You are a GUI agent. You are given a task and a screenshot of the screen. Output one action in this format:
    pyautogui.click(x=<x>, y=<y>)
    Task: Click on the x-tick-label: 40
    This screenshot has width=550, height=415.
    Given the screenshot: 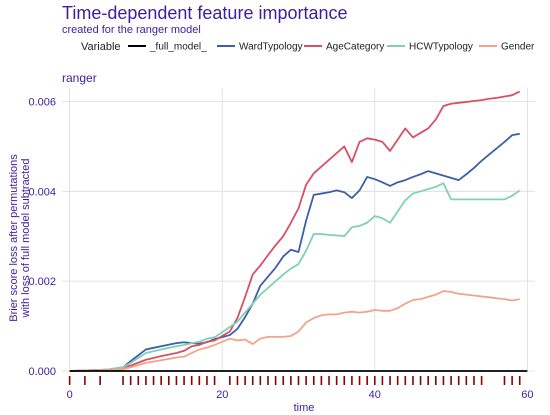 What is the action you would take?
    pyautogui.click(x=375, y=395)
    